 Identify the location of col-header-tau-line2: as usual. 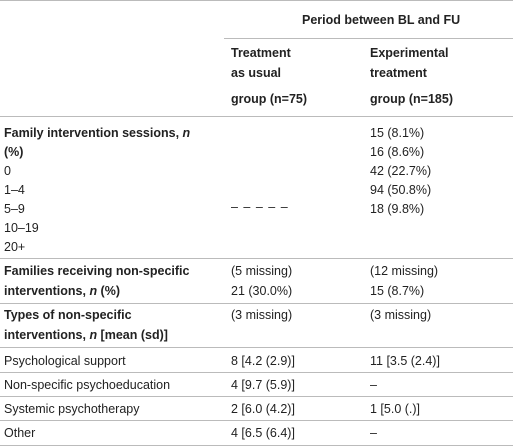
(256, 73).